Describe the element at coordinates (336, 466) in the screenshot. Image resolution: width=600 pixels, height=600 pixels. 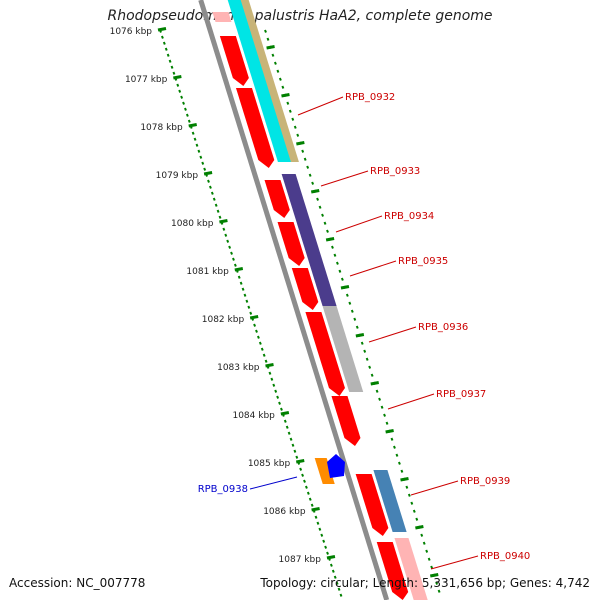
I see `reverse-arrow` at that location.